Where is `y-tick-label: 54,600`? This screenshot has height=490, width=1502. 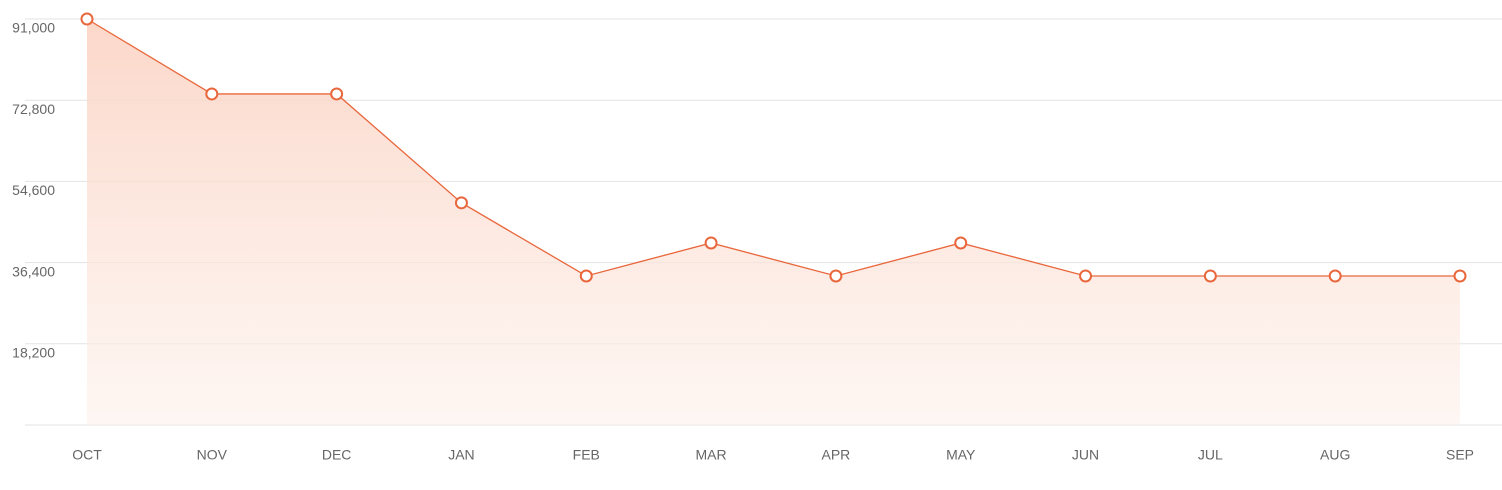
y-tick-label: 54,600 is located at coordinates (33, 190).